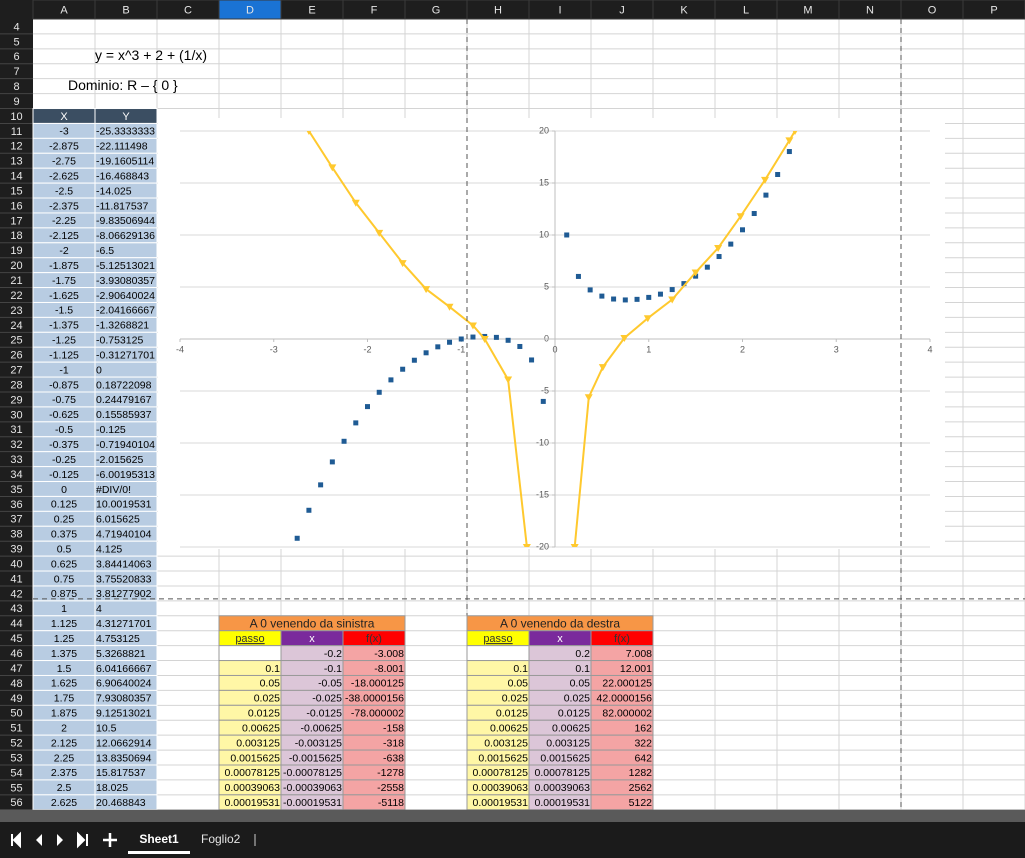  What do you see at coordinates (39, 840) in the screenshot?
I see `nav-prev` at bounding box center [39, 840].